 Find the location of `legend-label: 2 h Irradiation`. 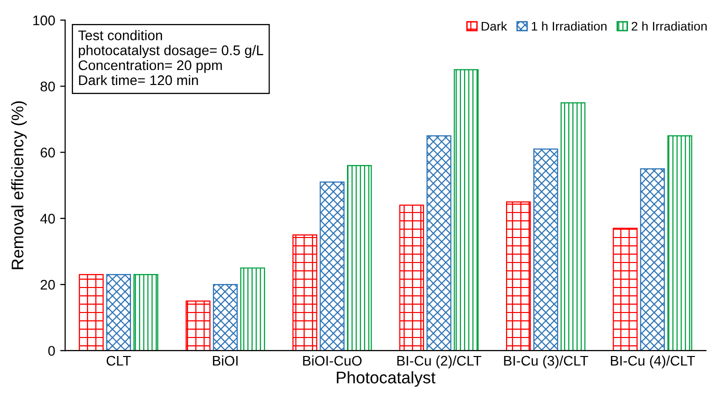

legend-label: 2 h Irradiation is located at coordinates (669, 26).